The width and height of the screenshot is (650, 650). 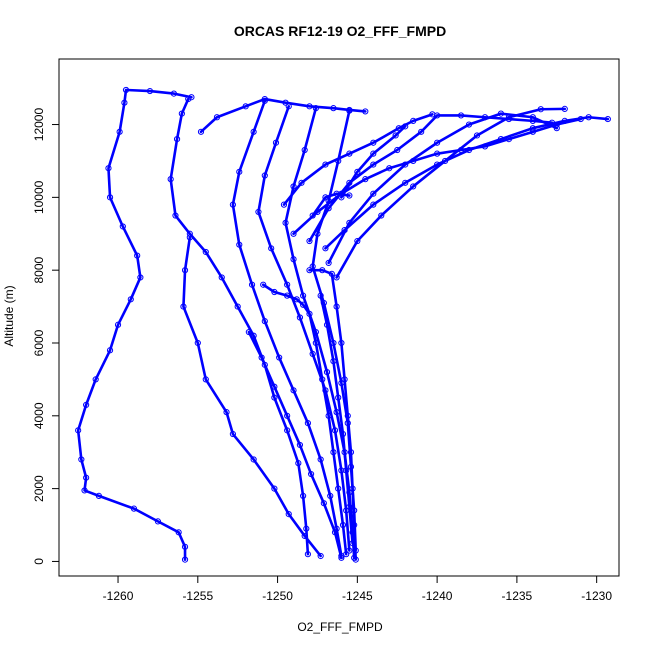 I want to click on chart-title: ORCAS RF12-19 O2_FFF_FMPD, so click(x=340, y=31).